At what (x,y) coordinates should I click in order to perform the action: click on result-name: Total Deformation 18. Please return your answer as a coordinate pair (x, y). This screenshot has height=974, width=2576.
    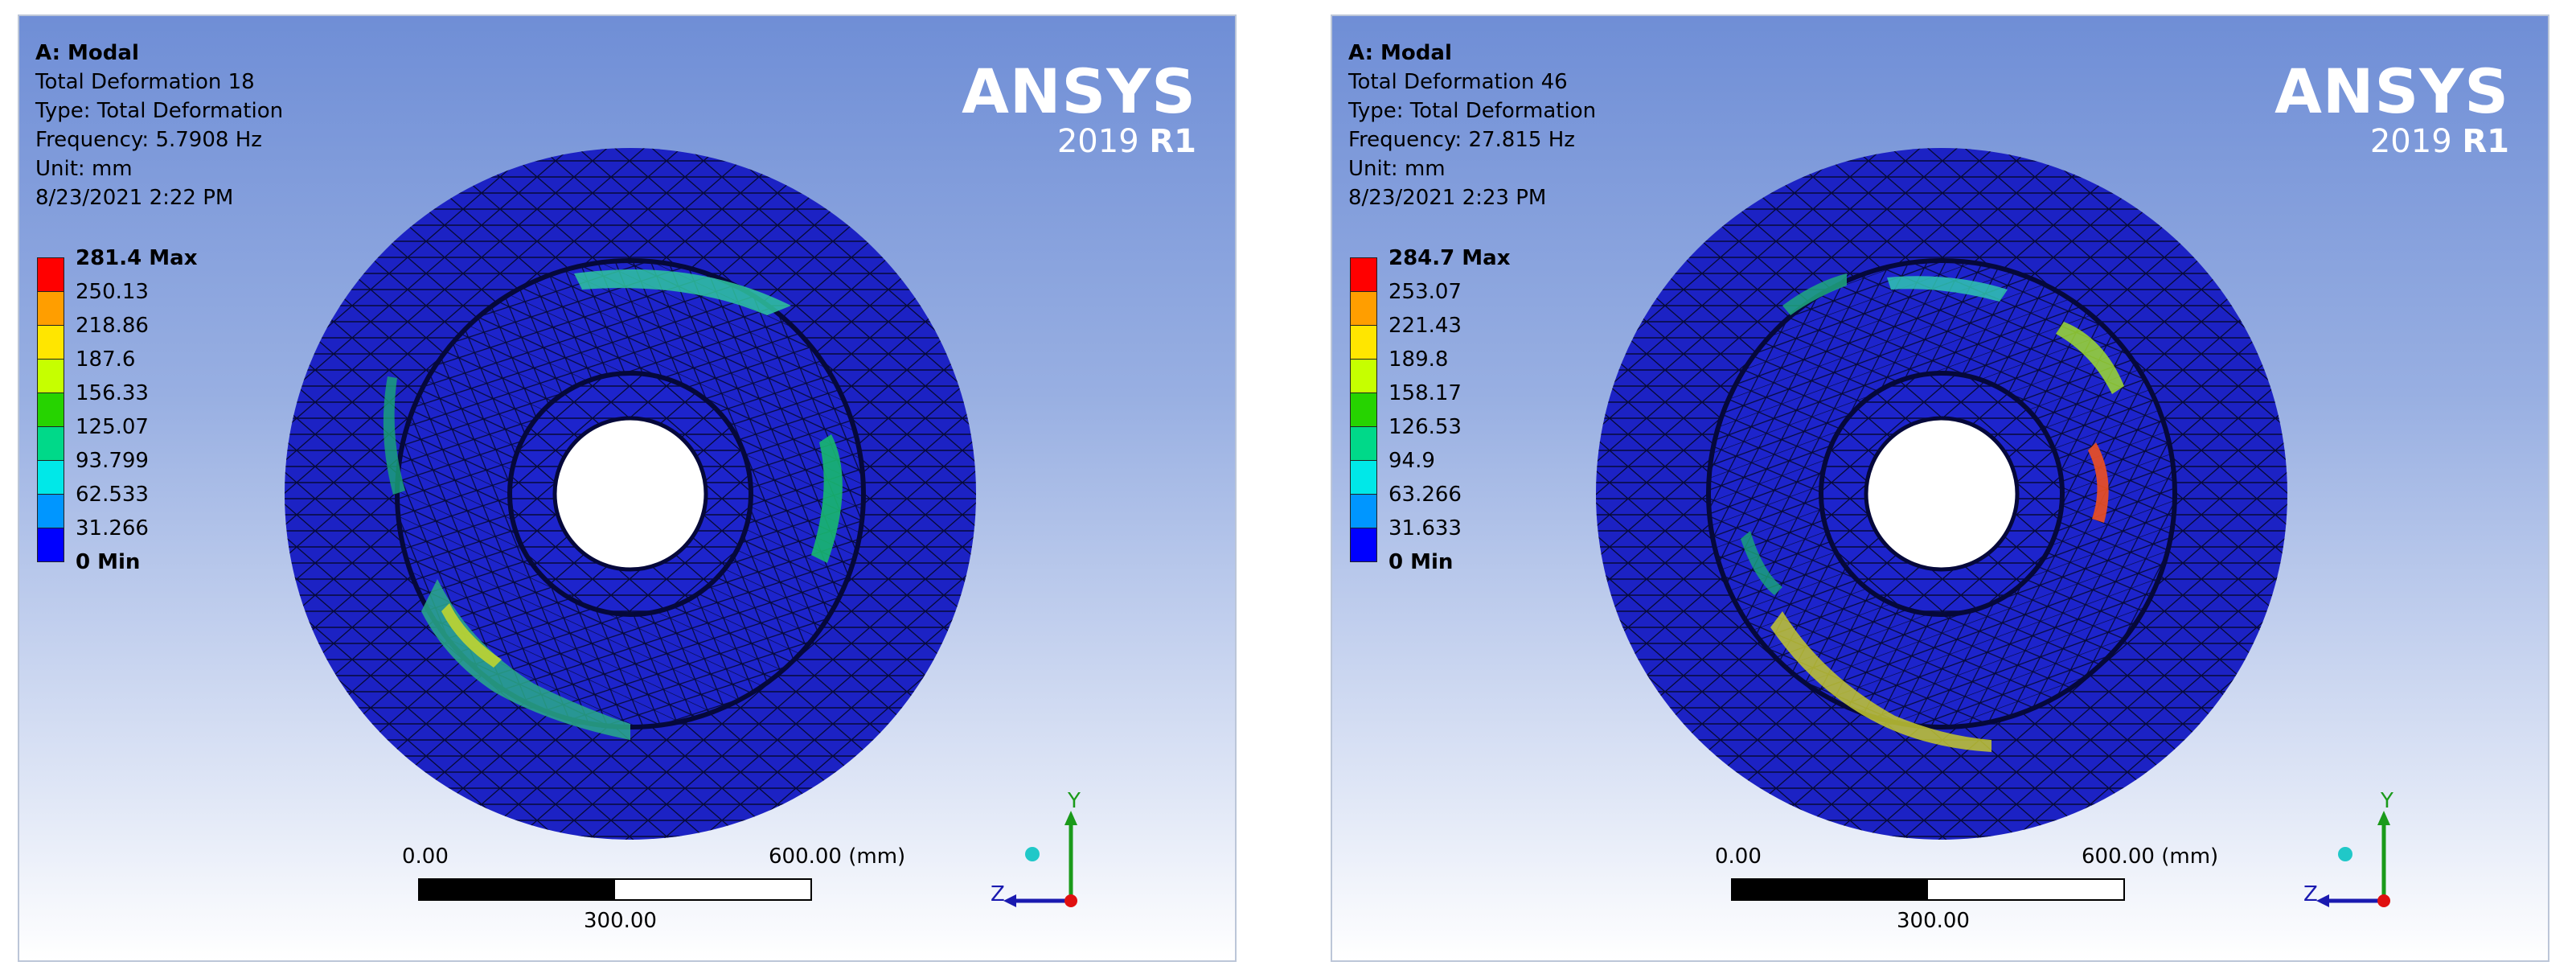
    Looking at the image, I should click on (145, 82).